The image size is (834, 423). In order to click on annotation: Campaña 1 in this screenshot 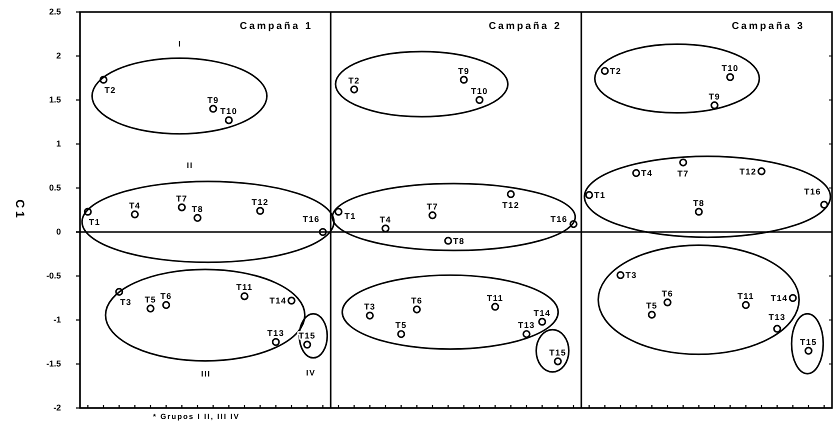, I will do `click(276, 26)`.